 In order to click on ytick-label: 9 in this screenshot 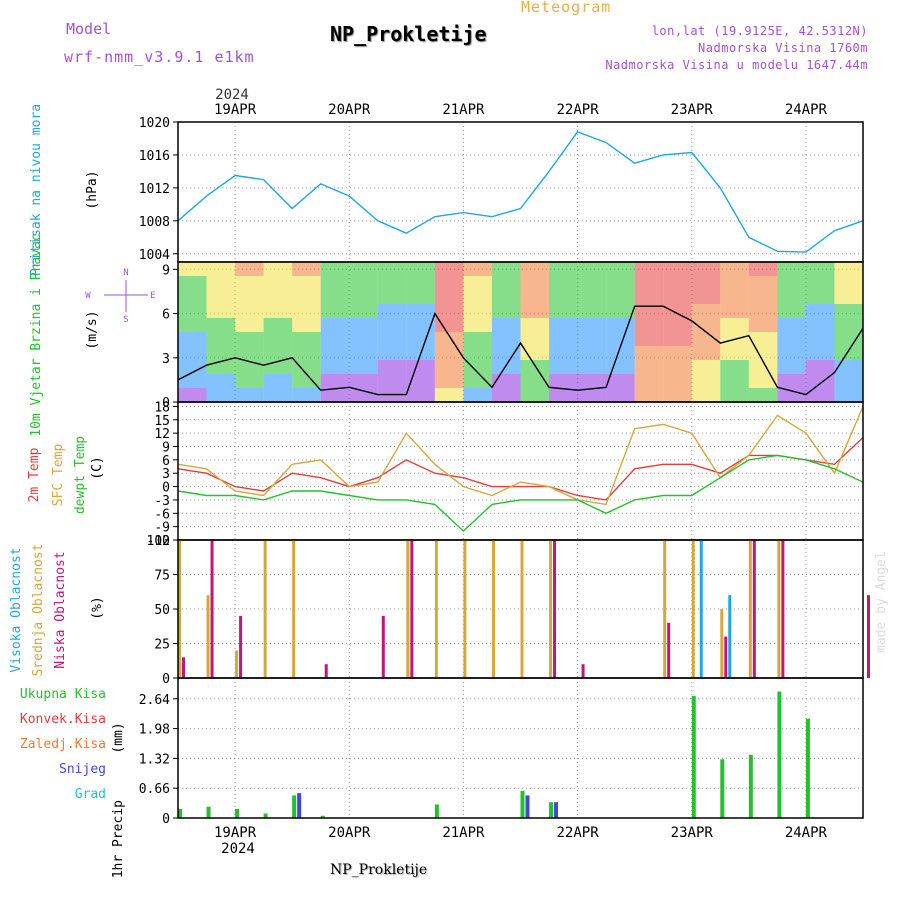, I will do `click(166, 270)`.